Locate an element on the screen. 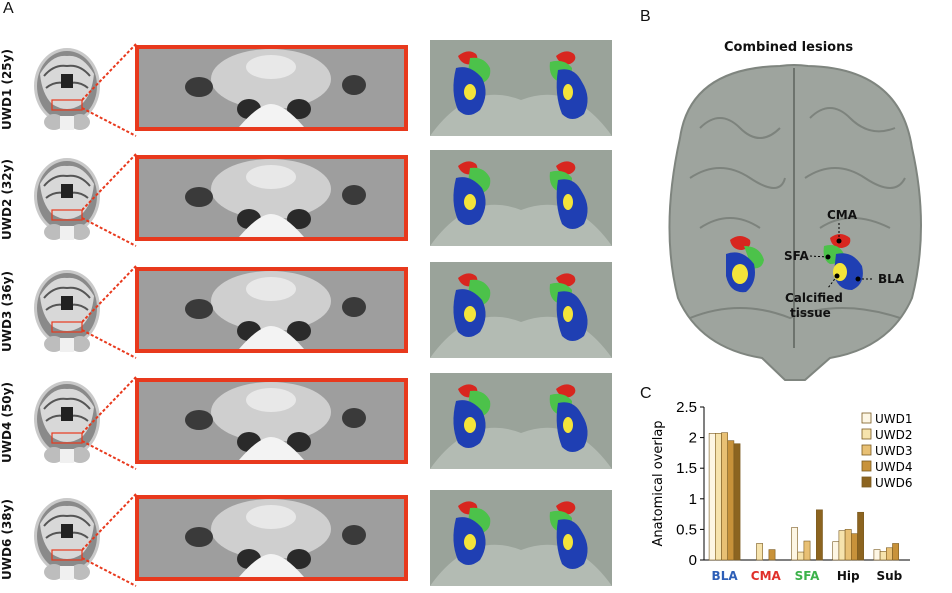  bar-hip-uwd3 is located at coordinates (848, 545).